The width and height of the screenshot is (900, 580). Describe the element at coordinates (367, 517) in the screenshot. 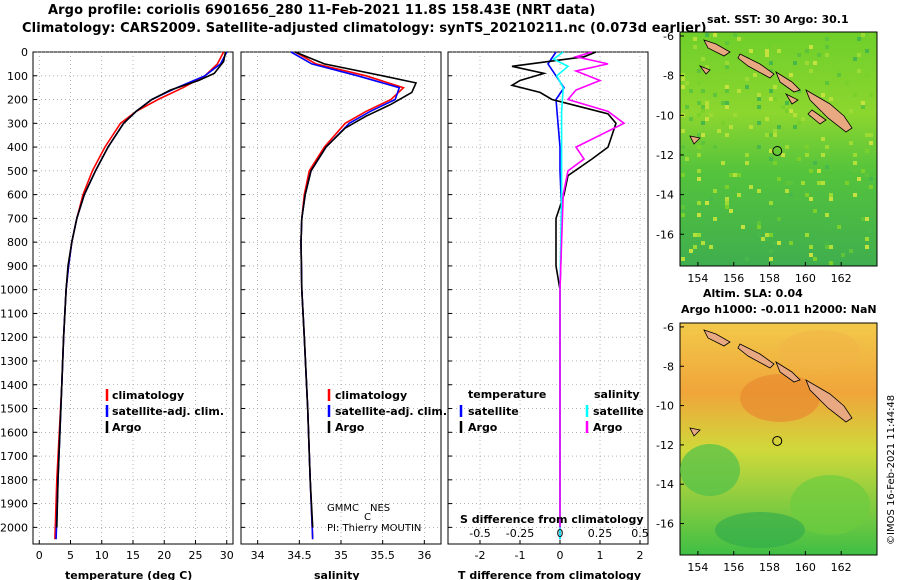

I see `c-subscript: C` at that location.